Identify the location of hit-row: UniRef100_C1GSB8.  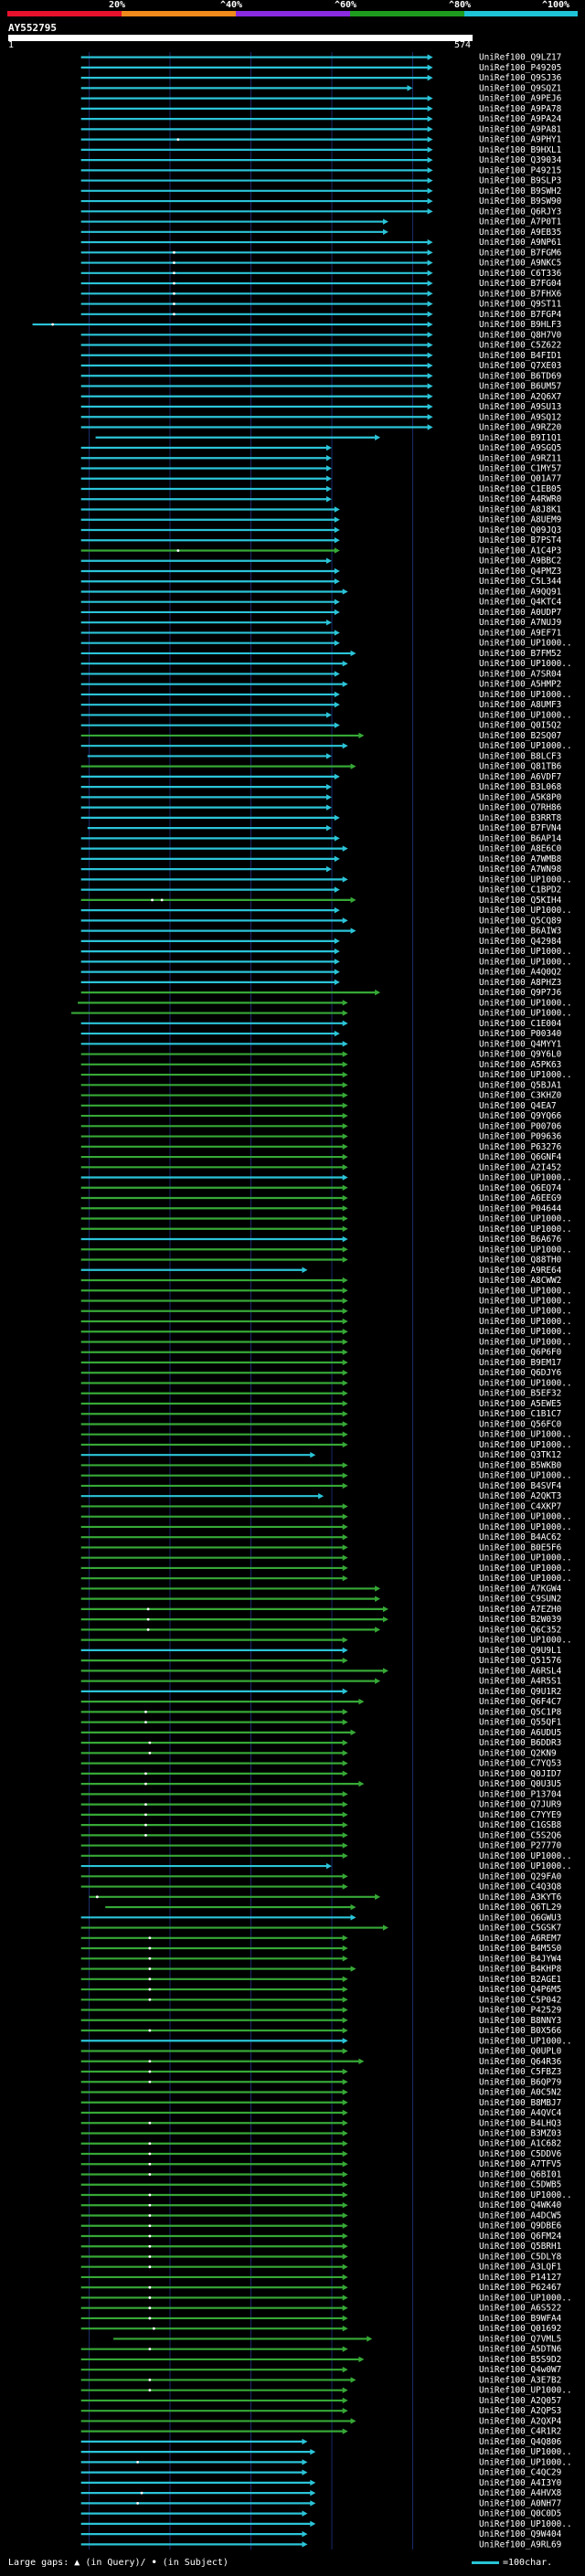
(321, 1825).